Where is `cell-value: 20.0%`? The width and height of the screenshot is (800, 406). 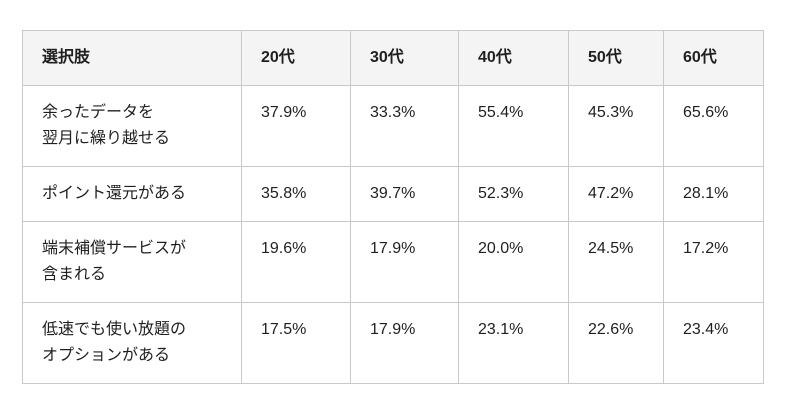 cell-value: 20.0% is located at coordinates (513, 262).